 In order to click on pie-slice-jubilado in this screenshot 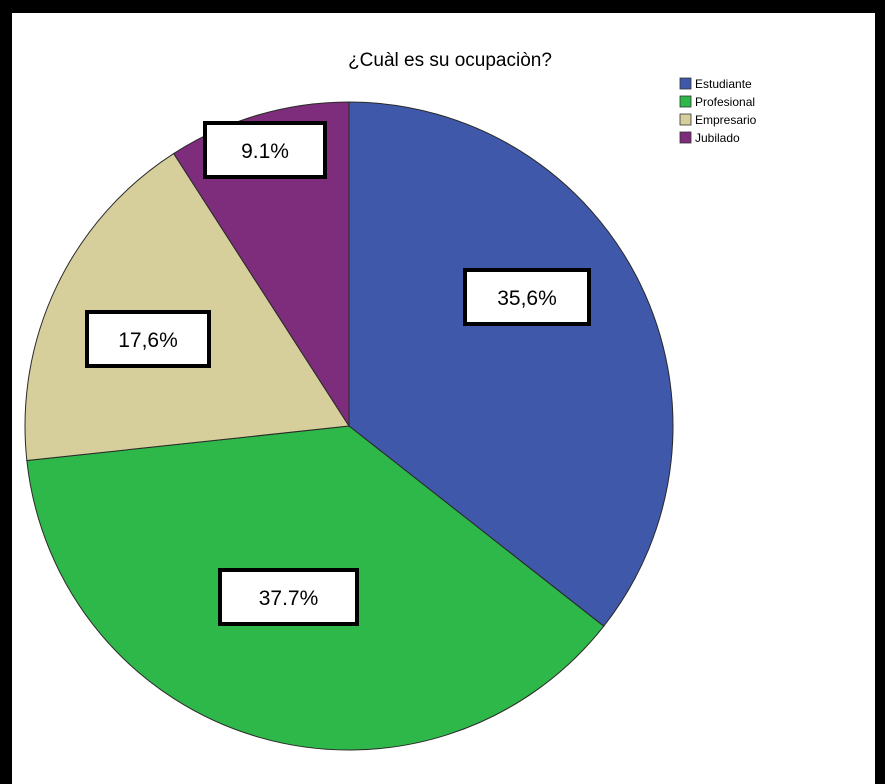, I will do `click(261, 264)`.